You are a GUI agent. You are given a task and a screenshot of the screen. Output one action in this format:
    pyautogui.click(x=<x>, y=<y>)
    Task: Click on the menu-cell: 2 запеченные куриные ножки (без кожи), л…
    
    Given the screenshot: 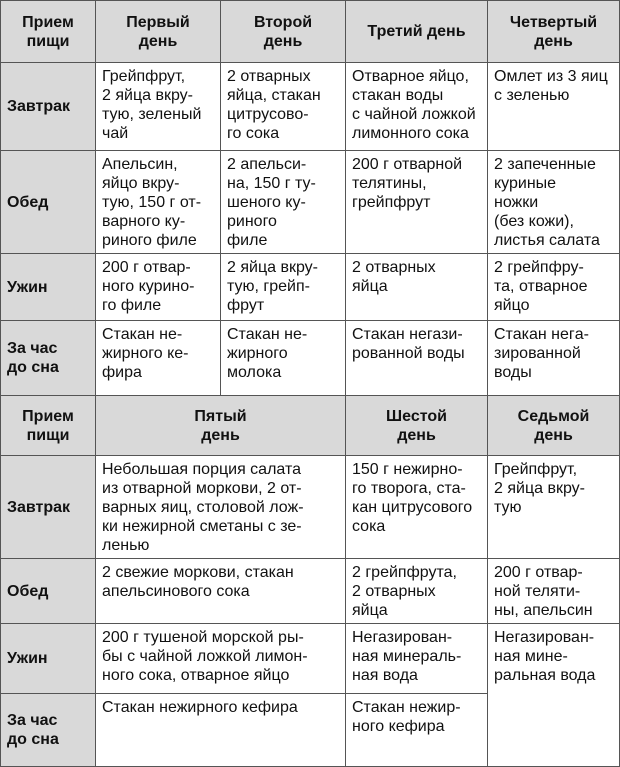 What is the action you would take?
    pyautogui.click(x=553, y=202)
    